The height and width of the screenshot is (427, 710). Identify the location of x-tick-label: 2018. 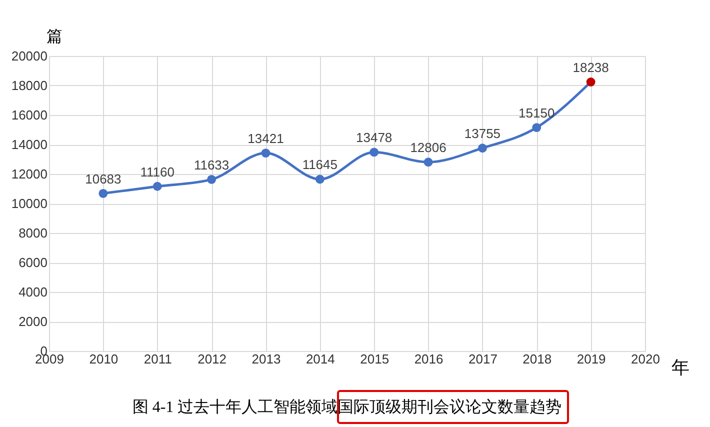
(537, 359).